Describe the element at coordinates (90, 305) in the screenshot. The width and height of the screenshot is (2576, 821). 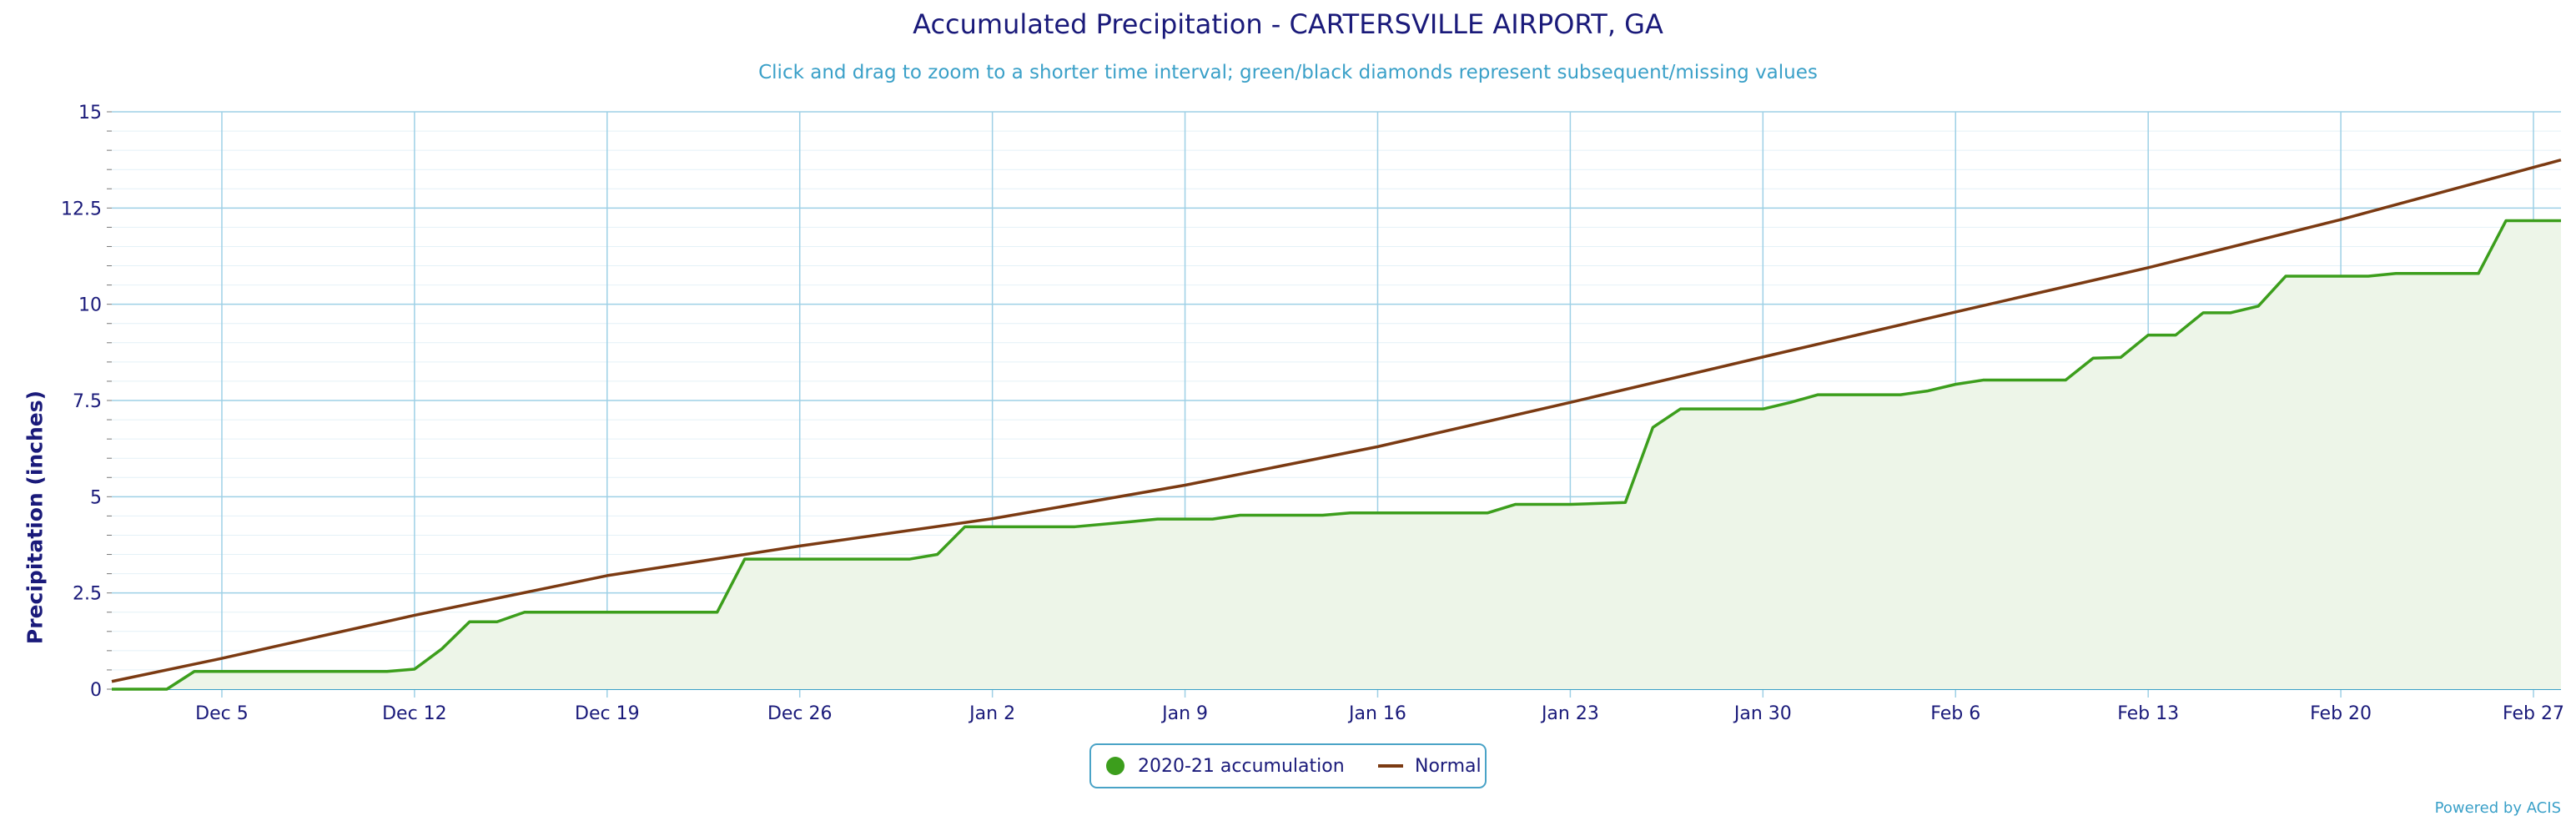
I see `y-tick-label: 10` at that location.